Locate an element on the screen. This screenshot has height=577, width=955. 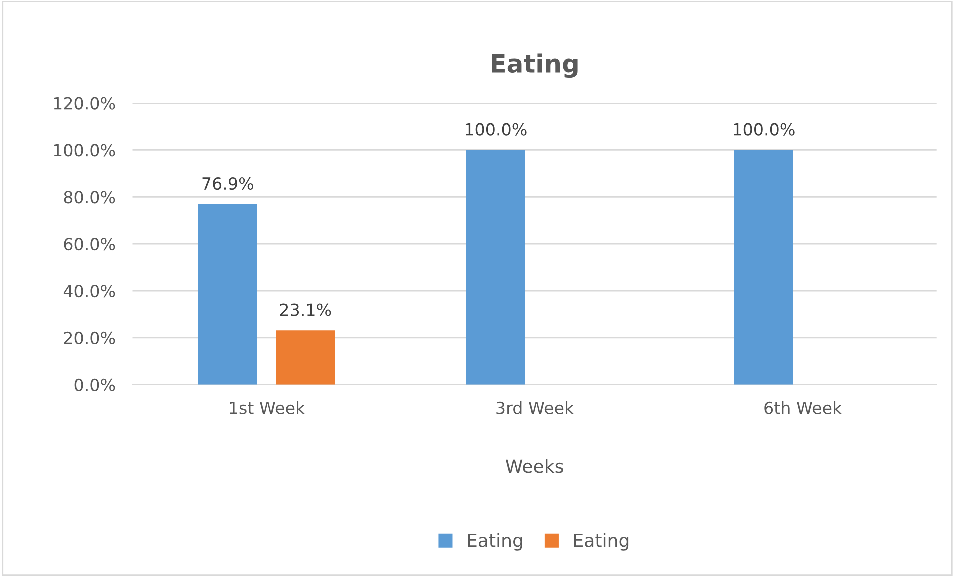
y-tick-label: 100.0% is located at coordinates (85, 150).